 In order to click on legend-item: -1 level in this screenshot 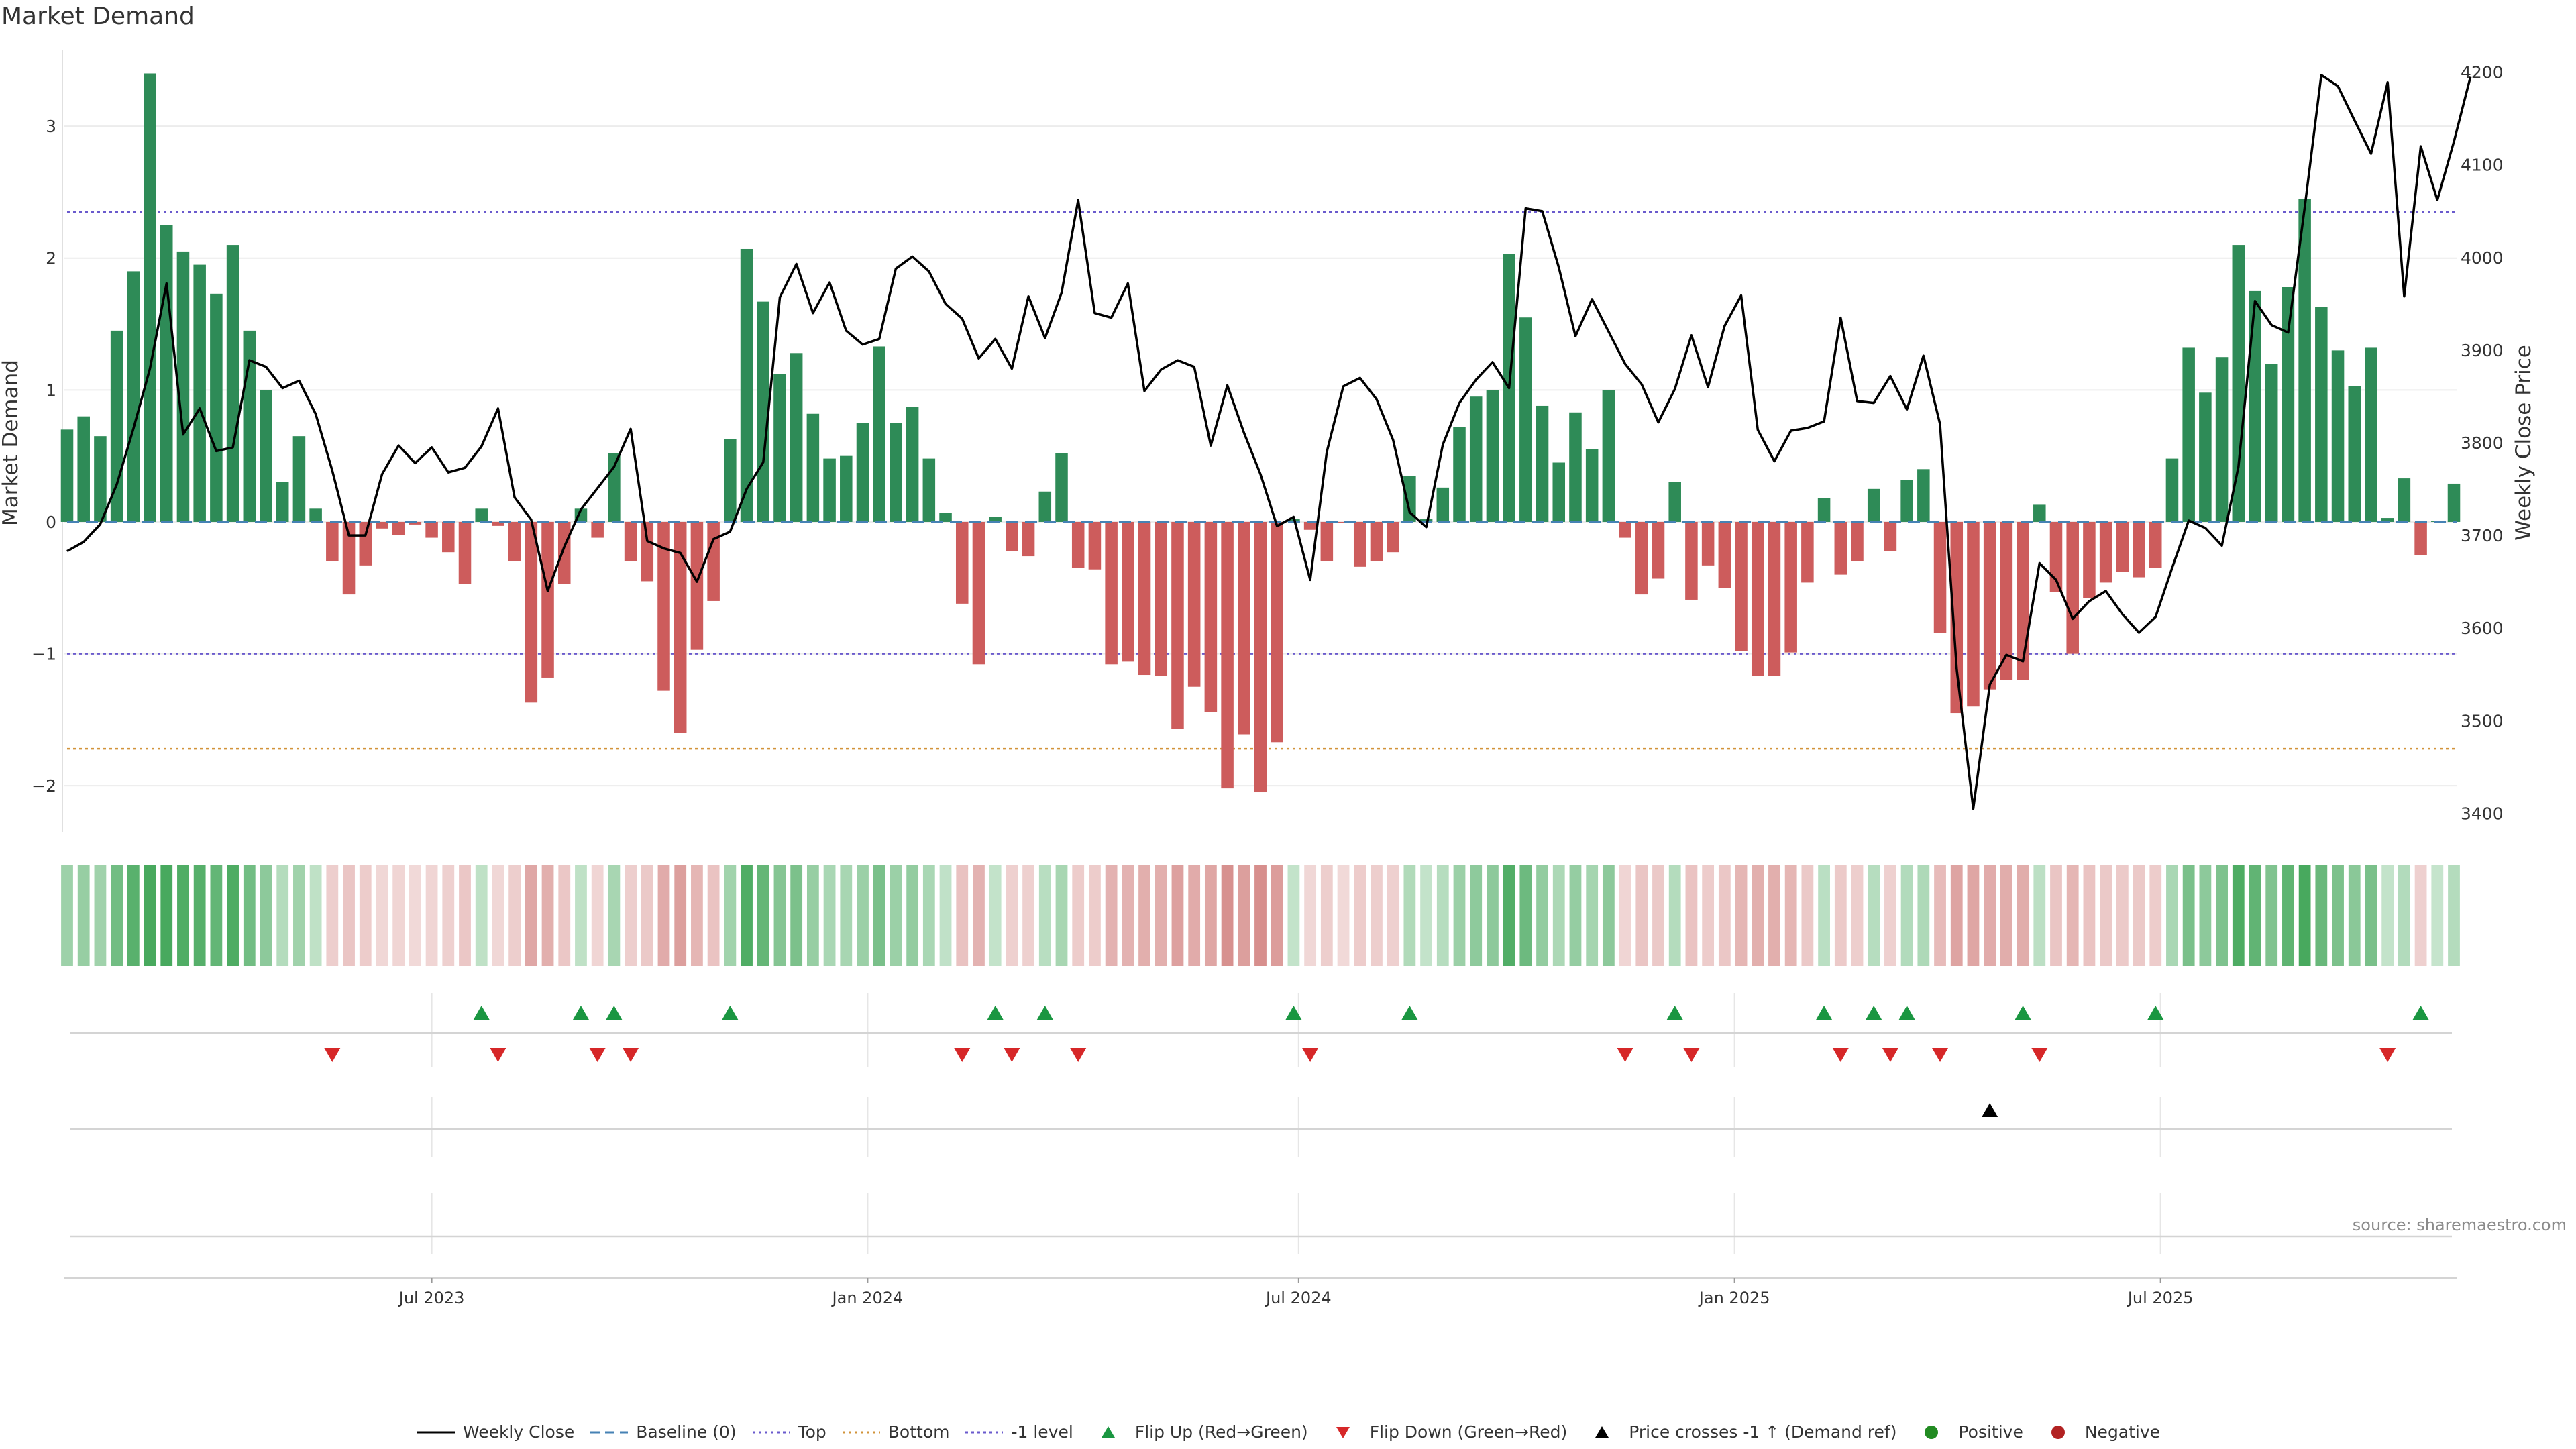, I will do `click(1018, 1432)`.